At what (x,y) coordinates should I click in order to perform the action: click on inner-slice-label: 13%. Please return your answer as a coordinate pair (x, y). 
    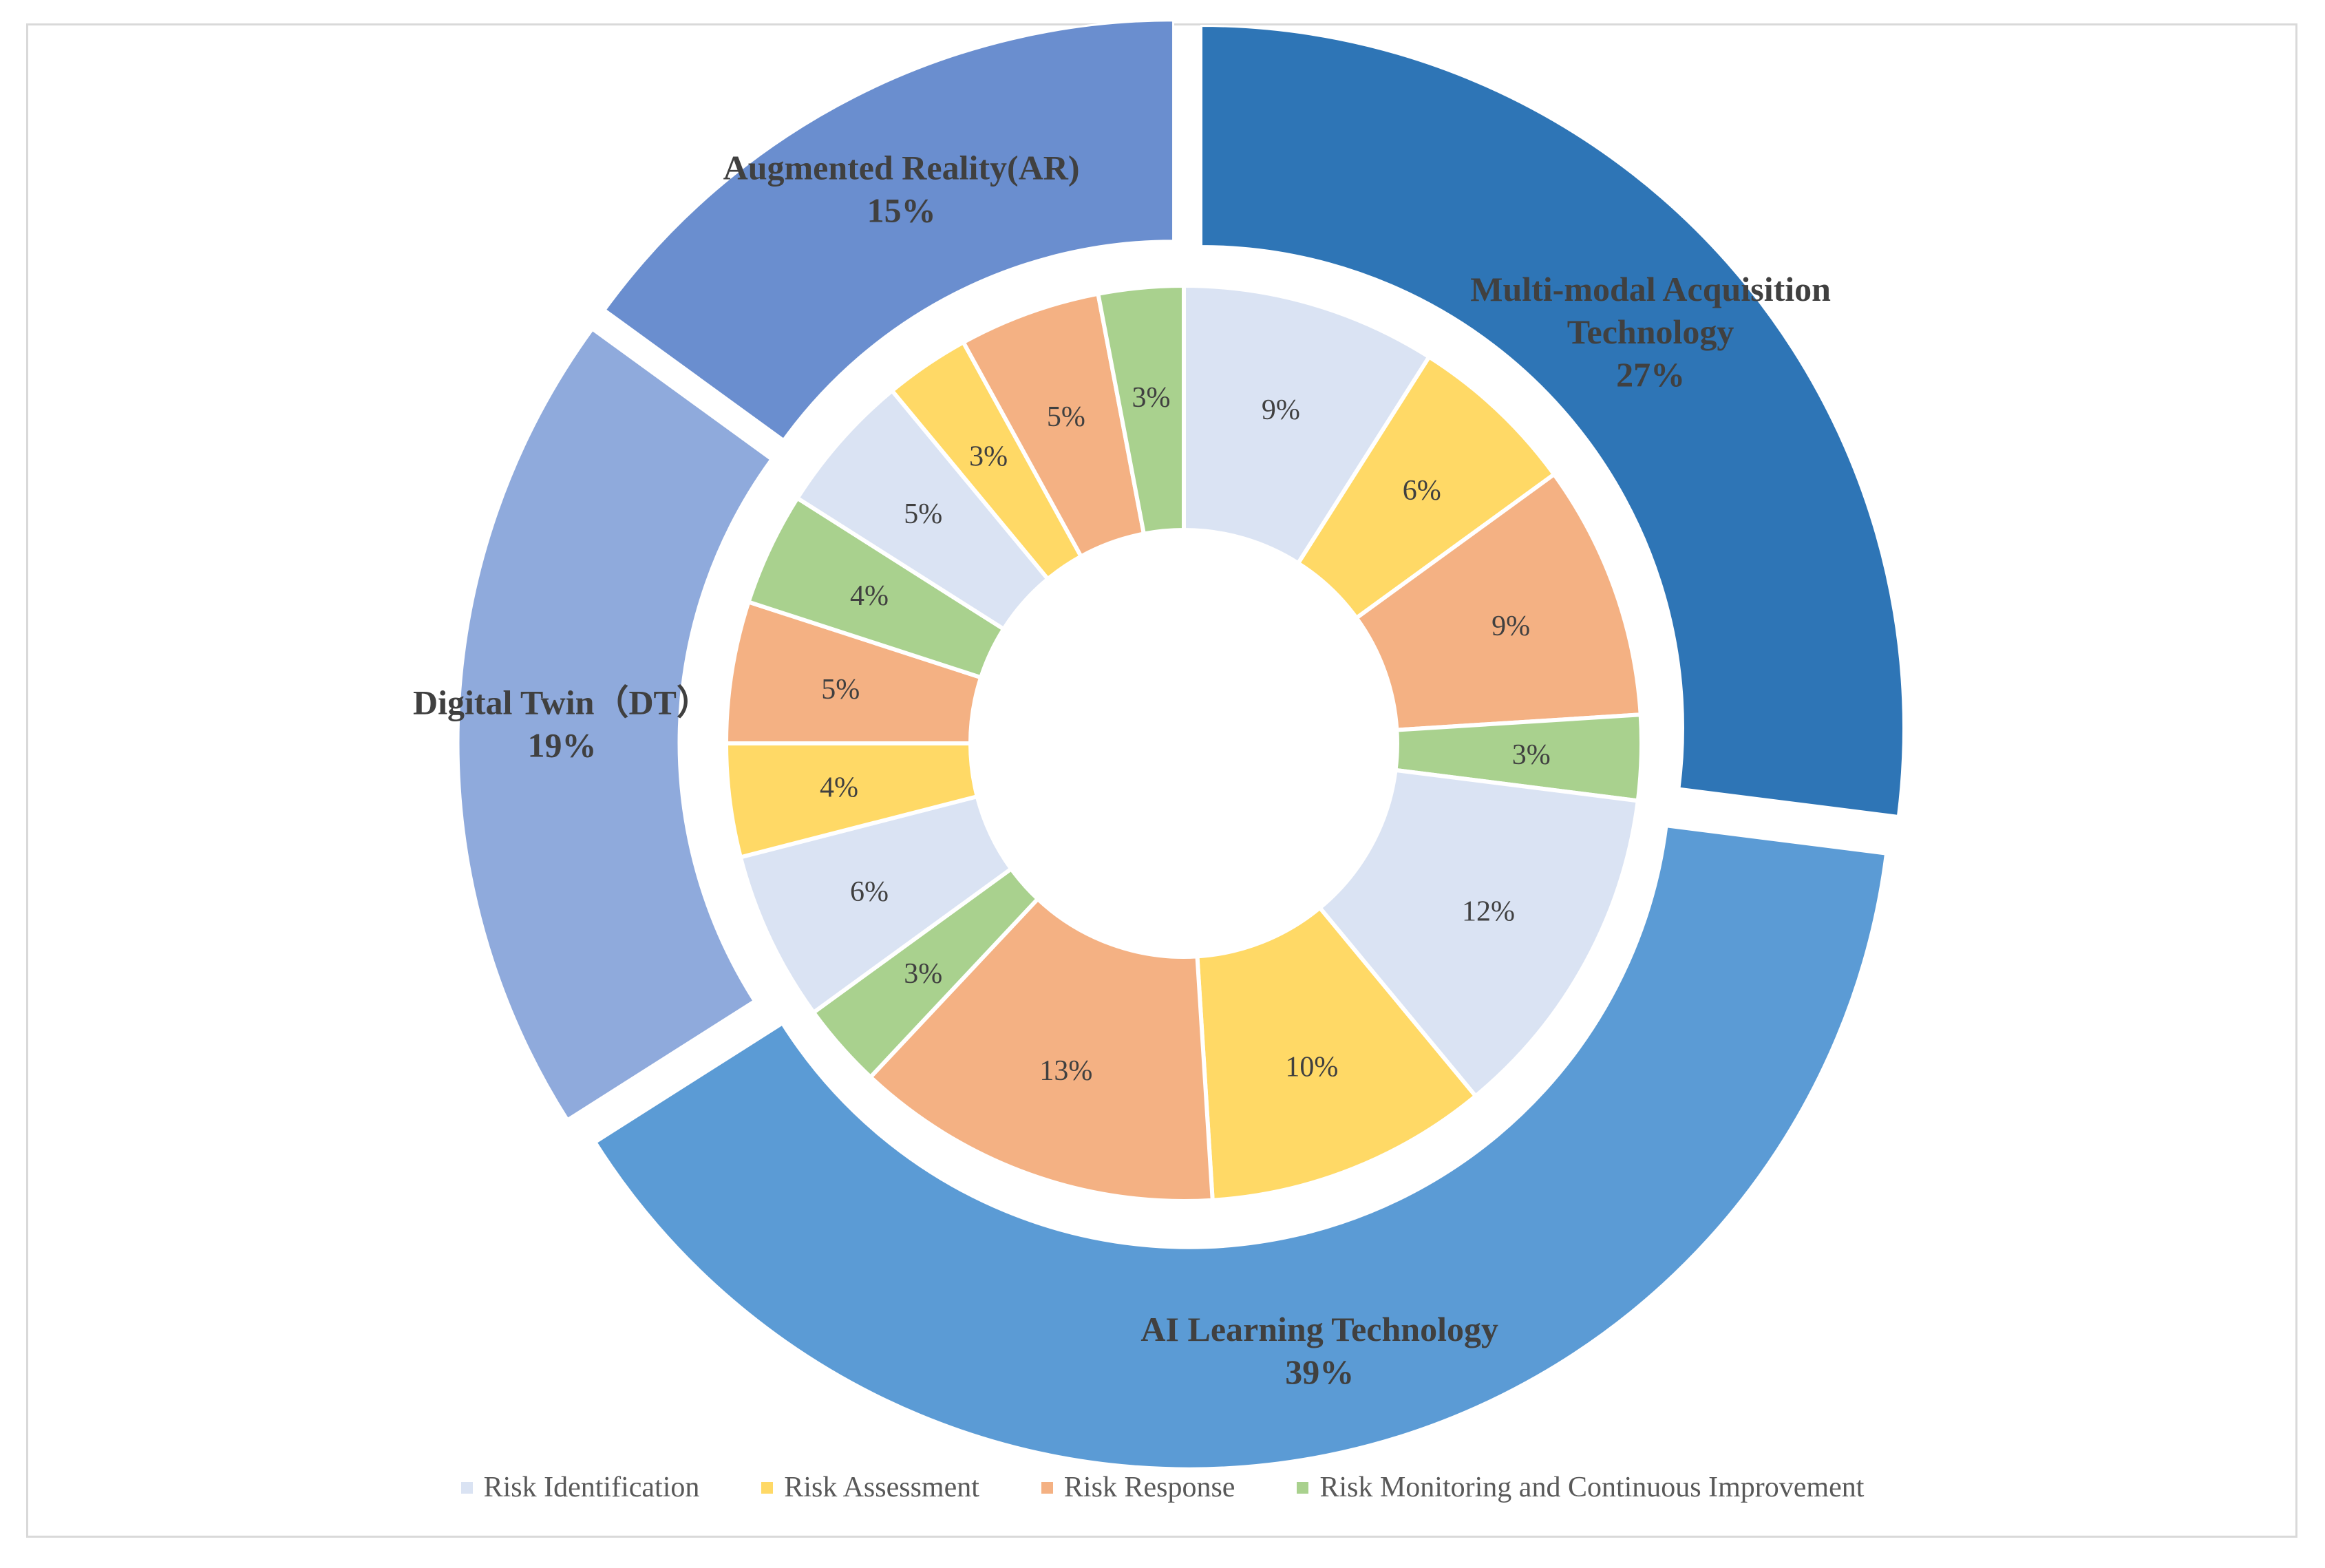
    Looking at the image, I should click on (1065, 1071).